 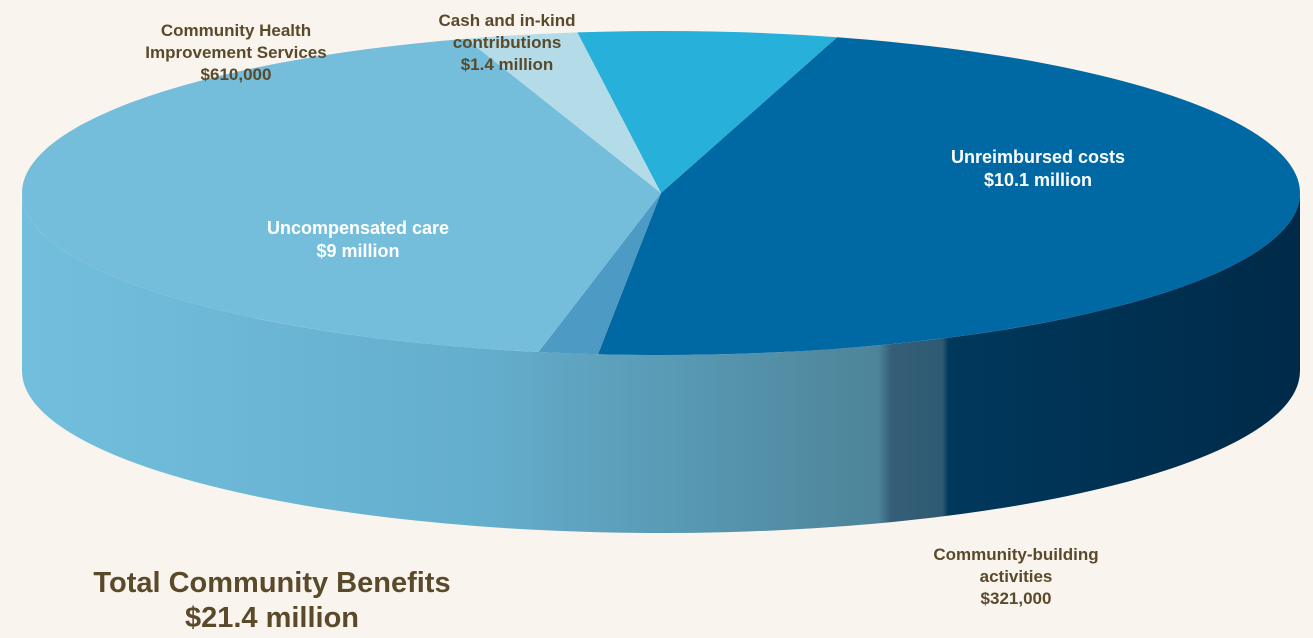 What do you see at coordinates (358, 239) in the screenshot?
I see `label-uncompensated: Uncompensated care $9 million` at bounding box center [358, 239].